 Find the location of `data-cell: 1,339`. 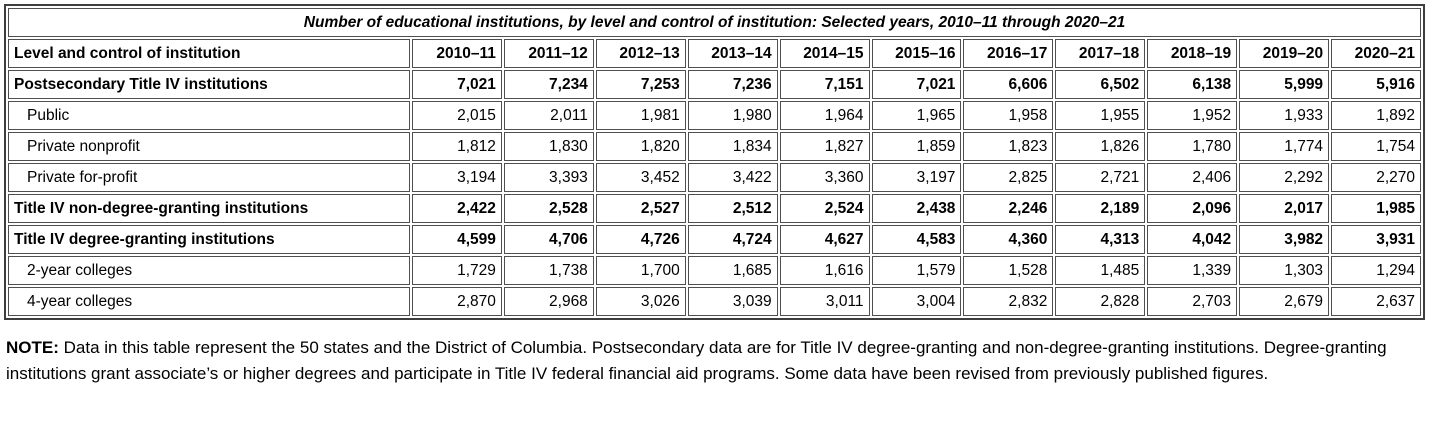

data-cell: 1,339 is located at coordinates (1192, 270).